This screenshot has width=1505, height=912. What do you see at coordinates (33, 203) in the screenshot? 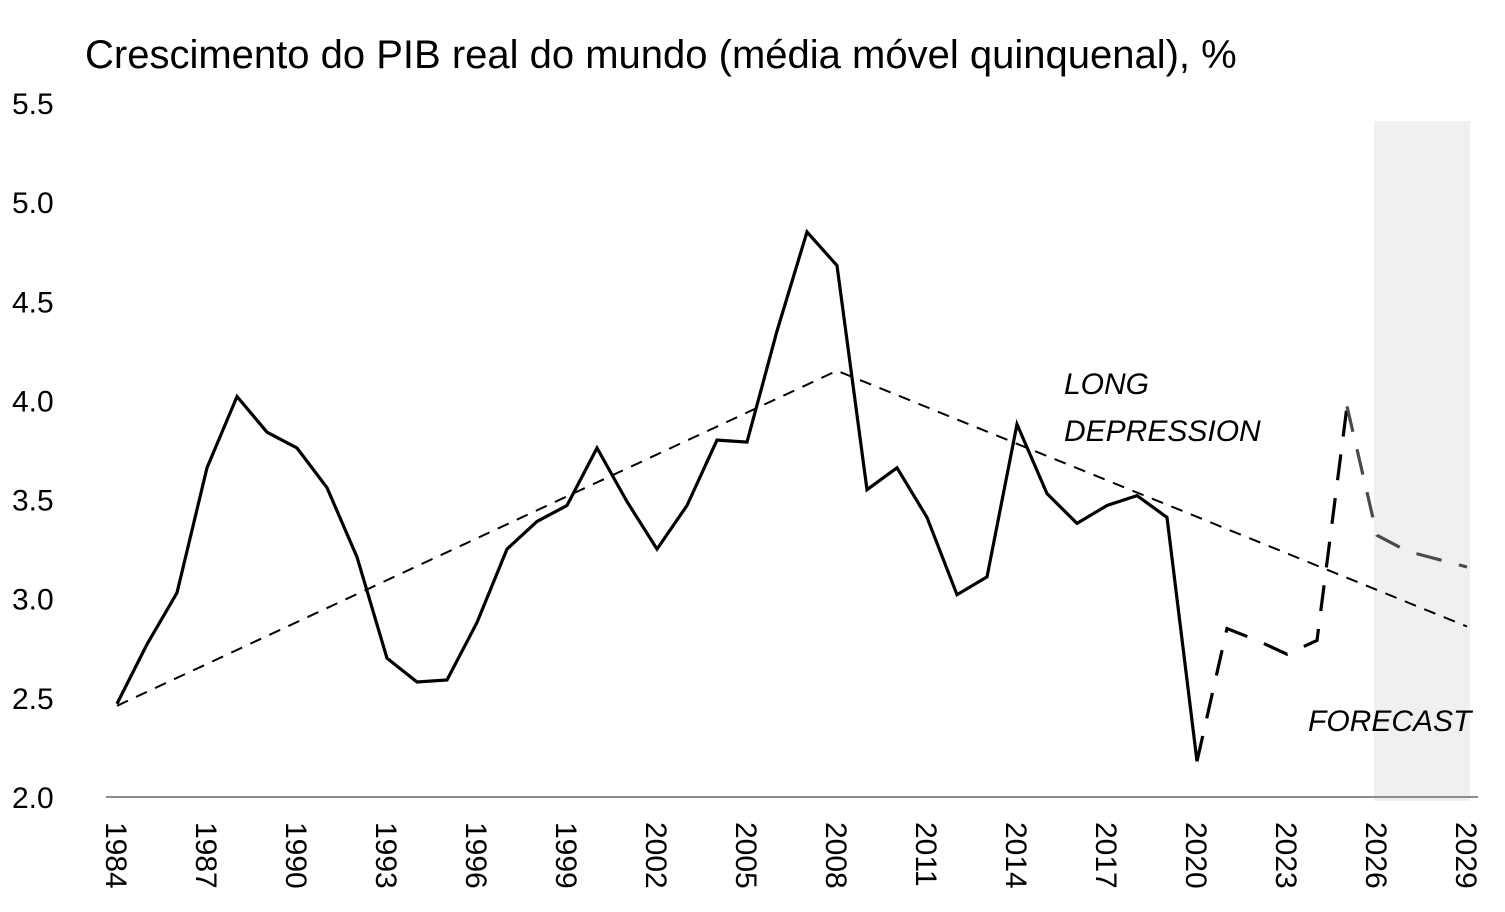
I see `y-tick-label: 5.0` at bounding box center [33, 203].